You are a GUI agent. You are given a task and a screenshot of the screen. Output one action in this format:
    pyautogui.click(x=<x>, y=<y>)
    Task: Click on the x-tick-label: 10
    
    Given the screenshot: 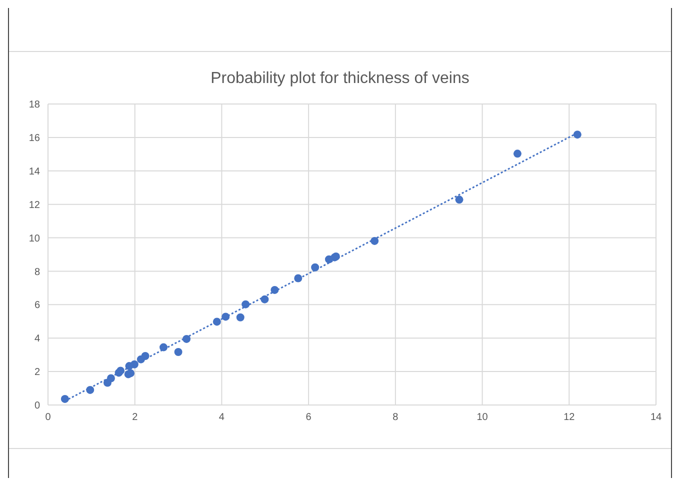 What is the action you would take?
    pyautogui.click(x=482, y=418)
    